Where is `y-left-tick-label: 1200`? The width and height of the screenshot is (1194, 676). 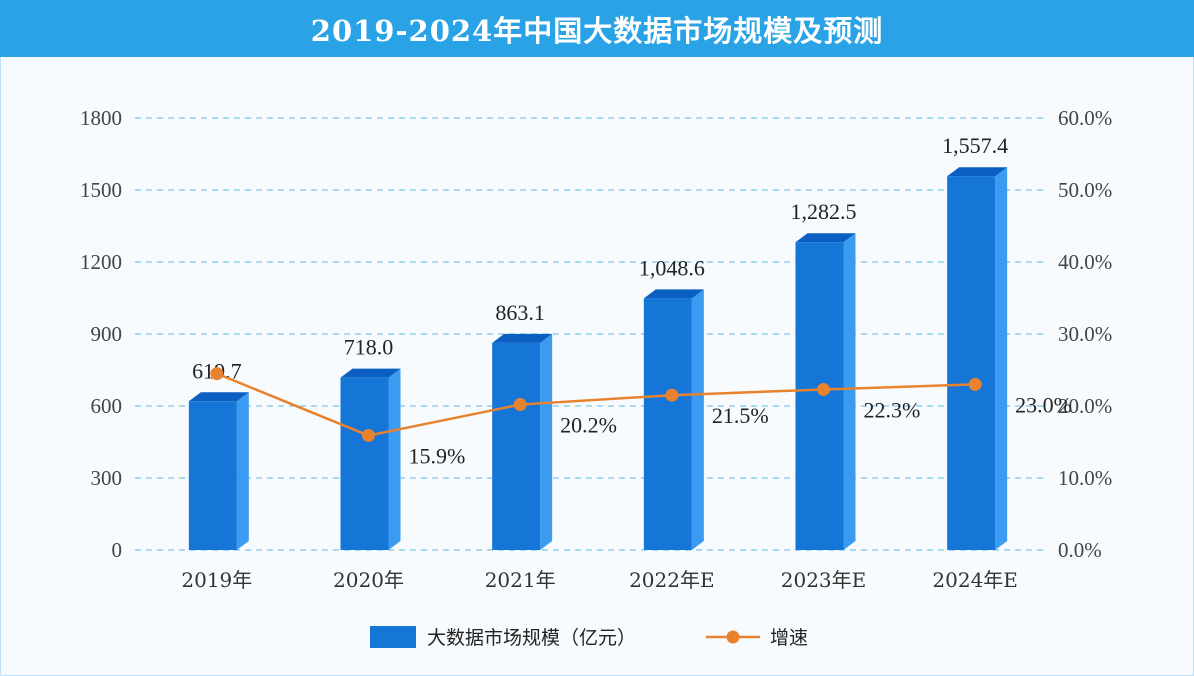
y-left-tick-label: 1200 is located at coordinates (101, 262).